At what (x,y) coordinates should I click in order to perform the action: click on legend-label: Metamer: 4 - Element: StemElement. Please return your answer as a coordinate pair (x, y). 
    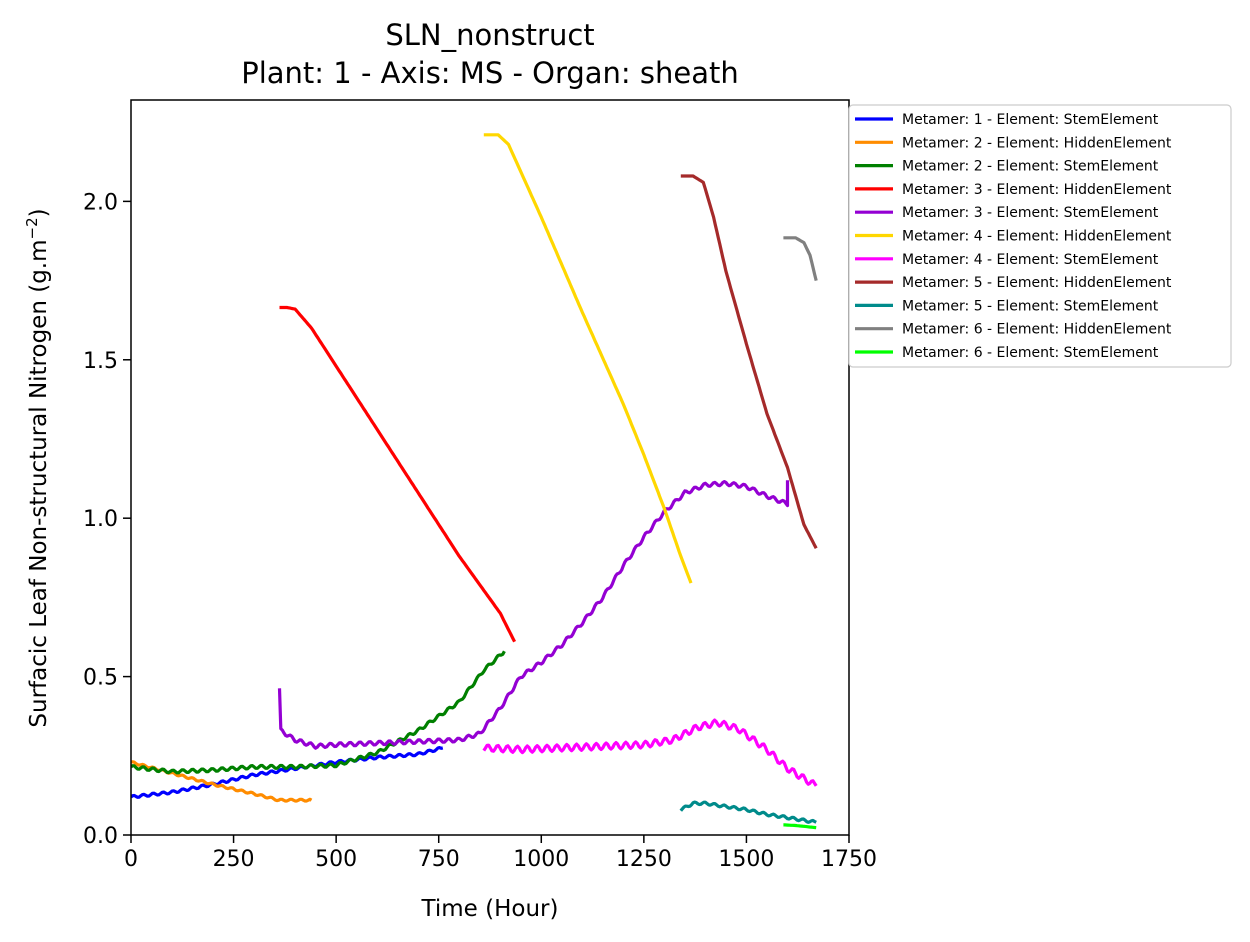
    Looking at the image, I should click on (1030, 260).